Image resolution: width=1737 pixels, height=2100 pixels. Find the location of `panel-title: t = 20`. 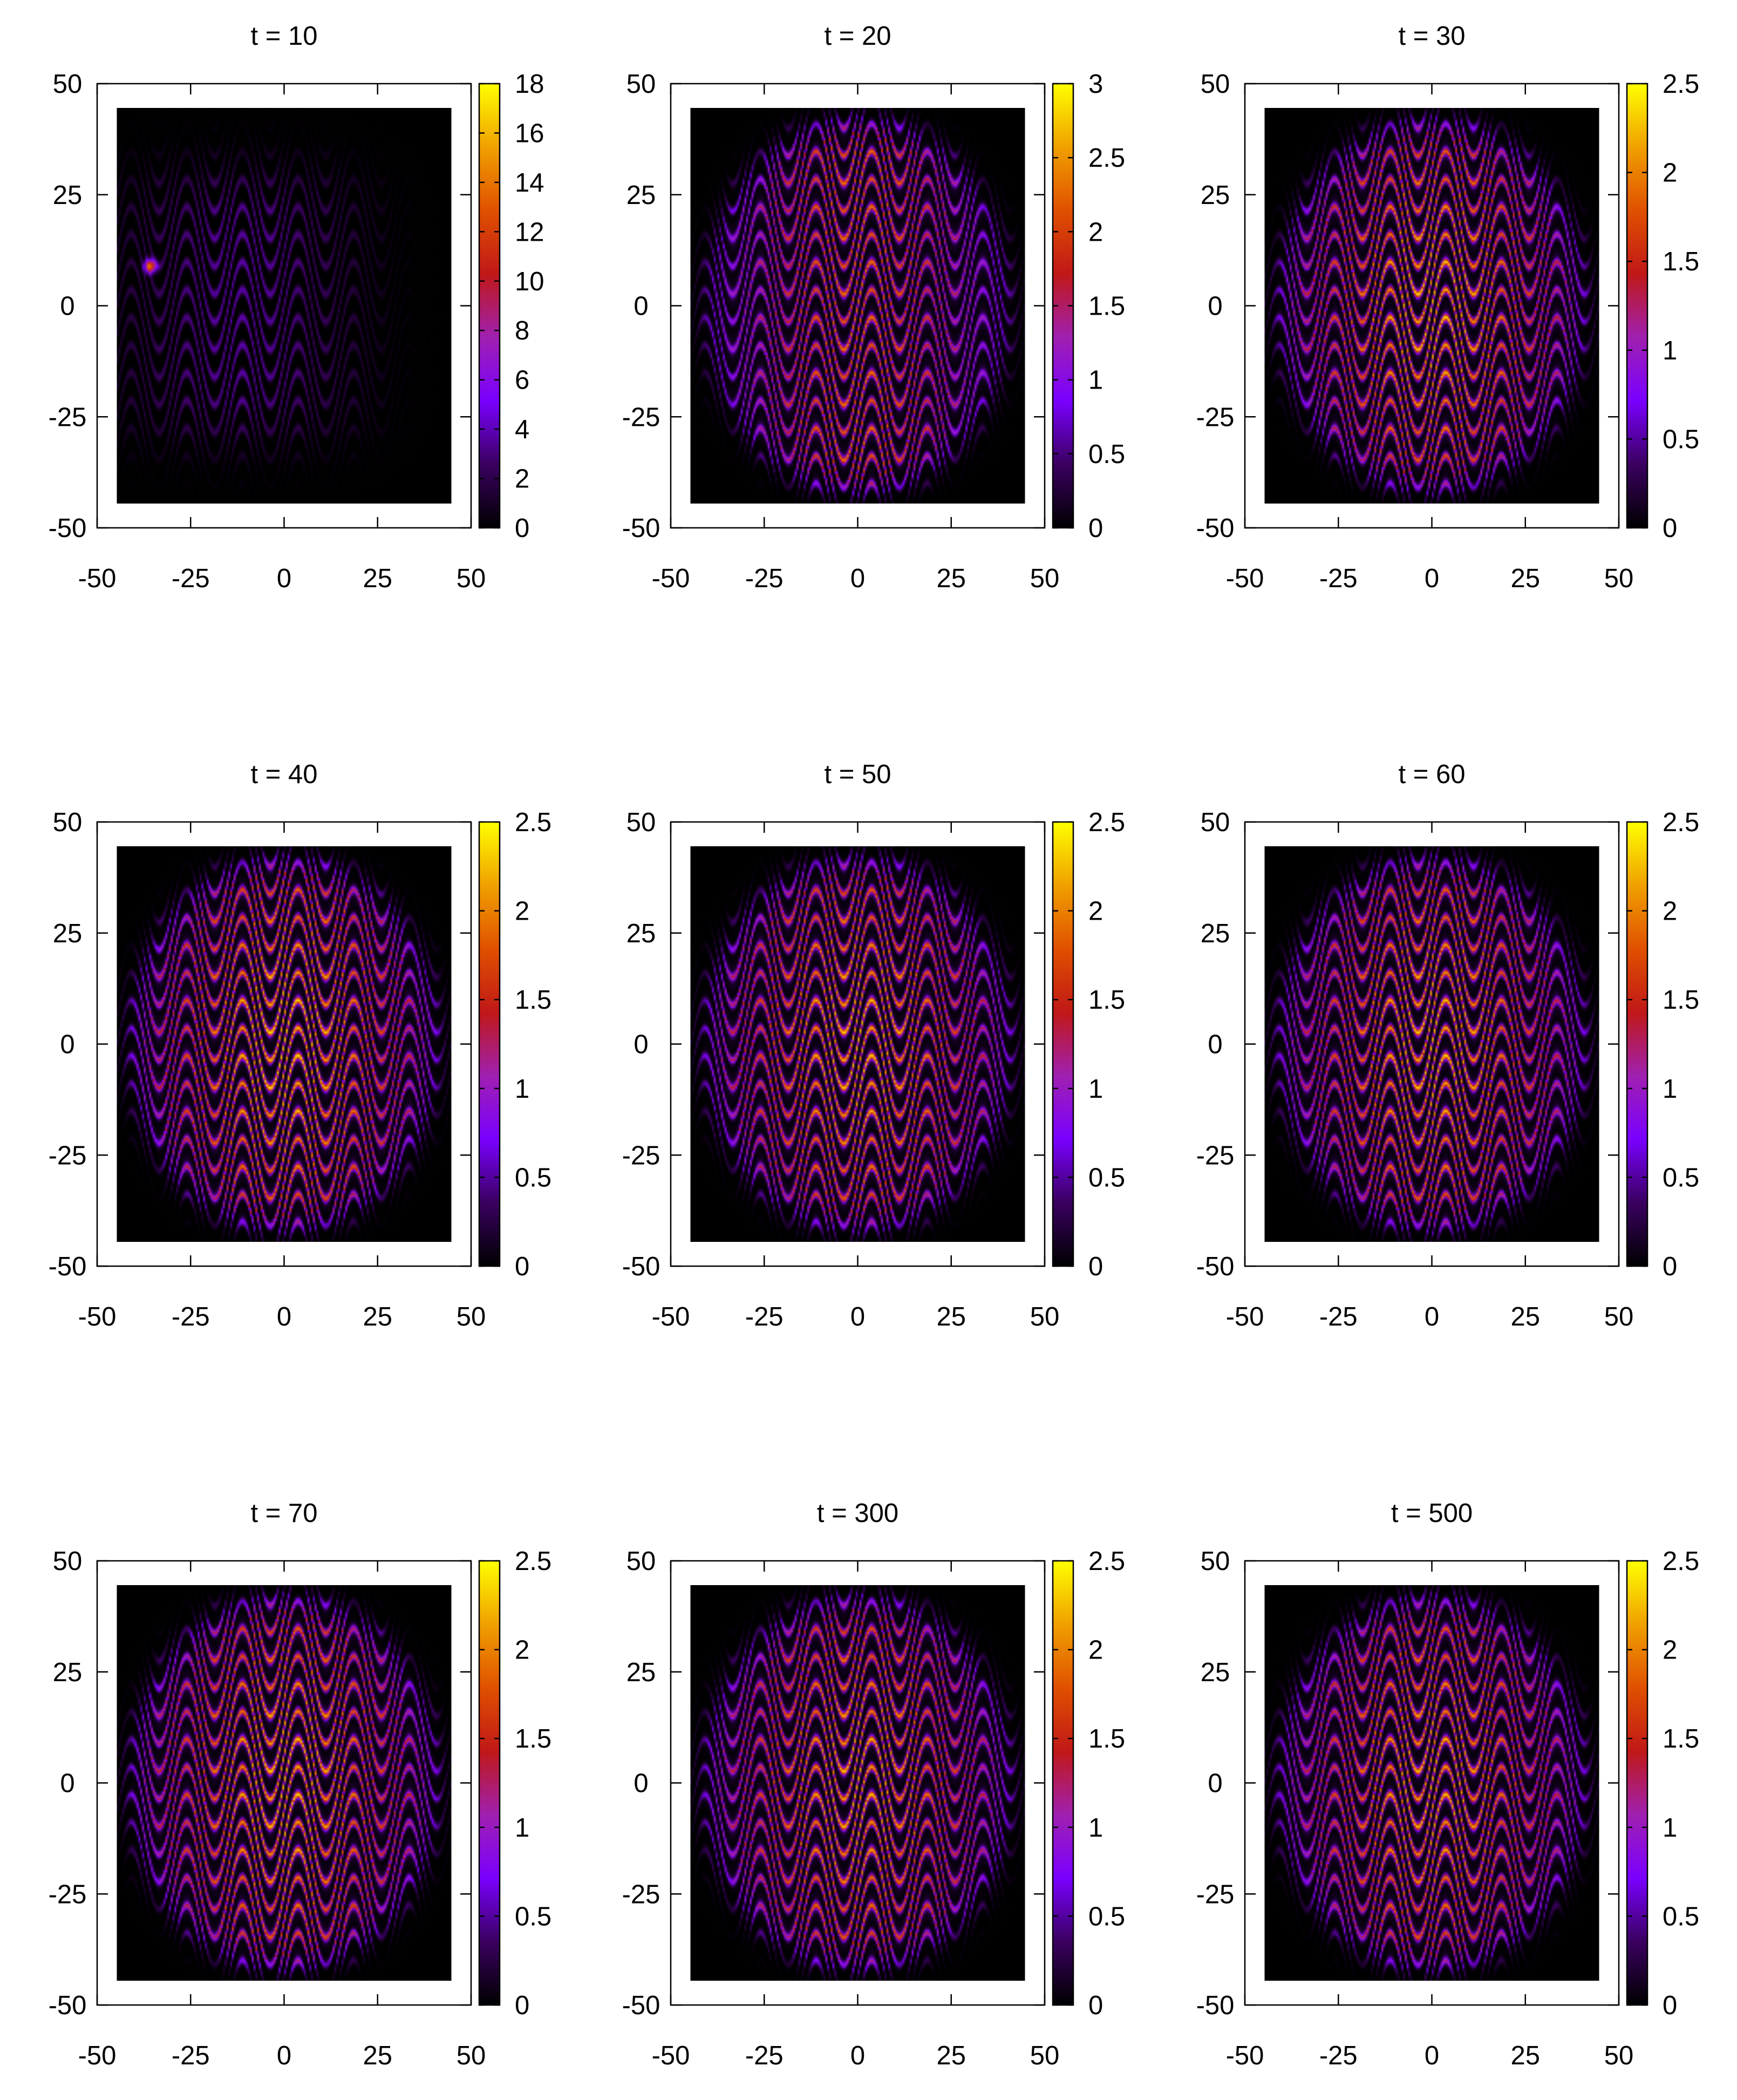

panel-title: t = 20 is located at coordinates (858, 36).